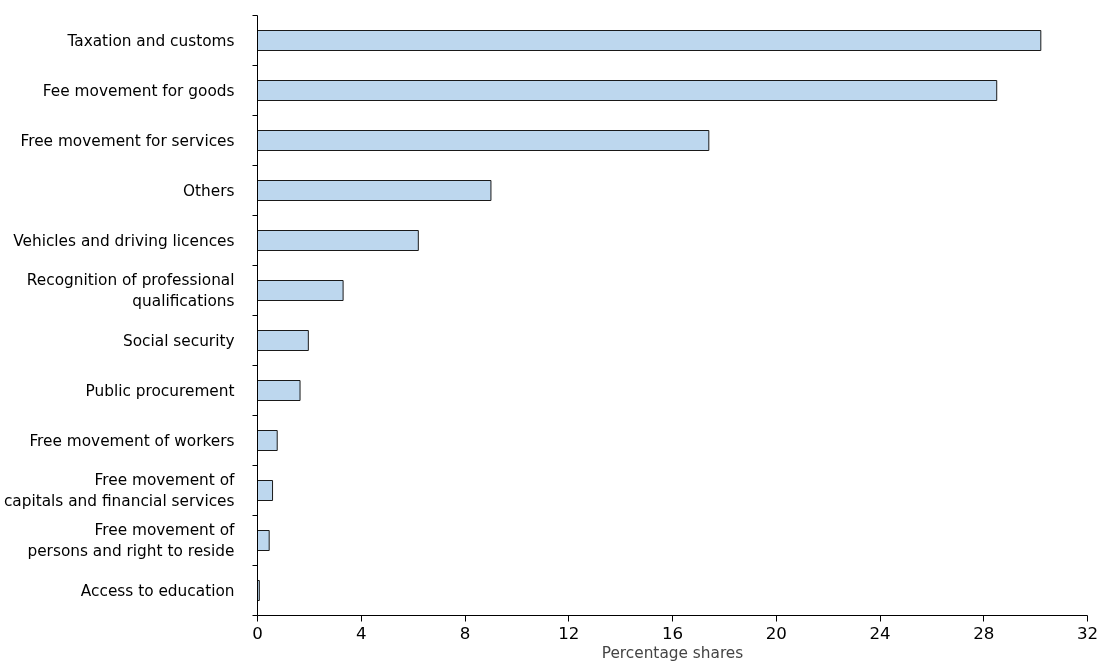  I want to click on y-tick-label: Others, so click(208, 190).